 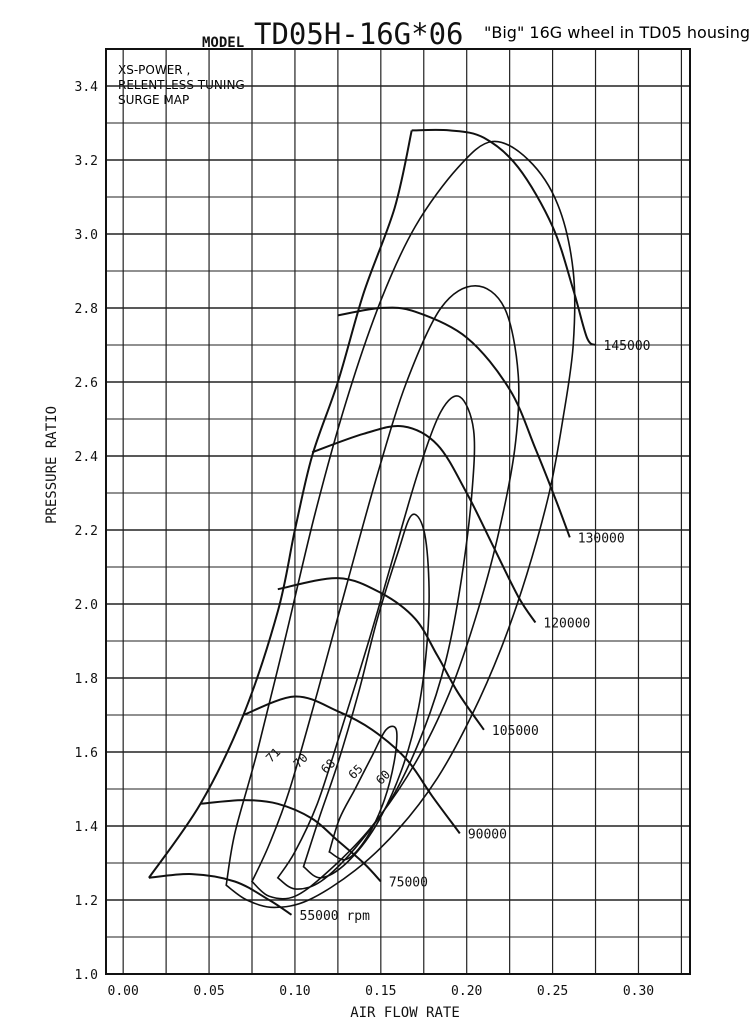 What do you see at coordinates (86, 753) in the screenshot?
I see `y-tick-label: 1.6` at bounding box center [86, 753].